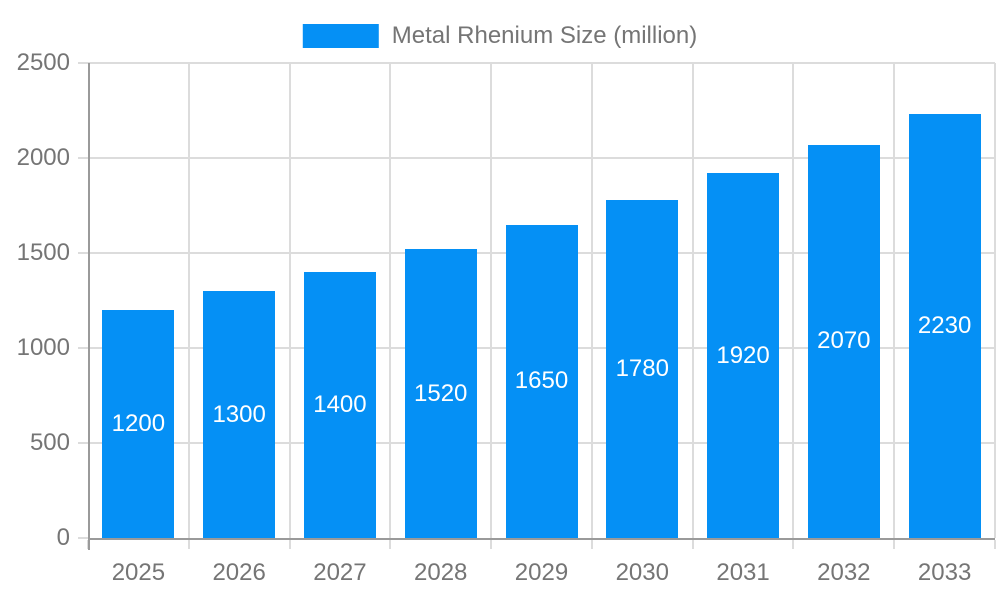 Image resolution: width=1000 pixels, height=600 pixels. I want to click on bar-value-label: 2230, so click(944, 326).